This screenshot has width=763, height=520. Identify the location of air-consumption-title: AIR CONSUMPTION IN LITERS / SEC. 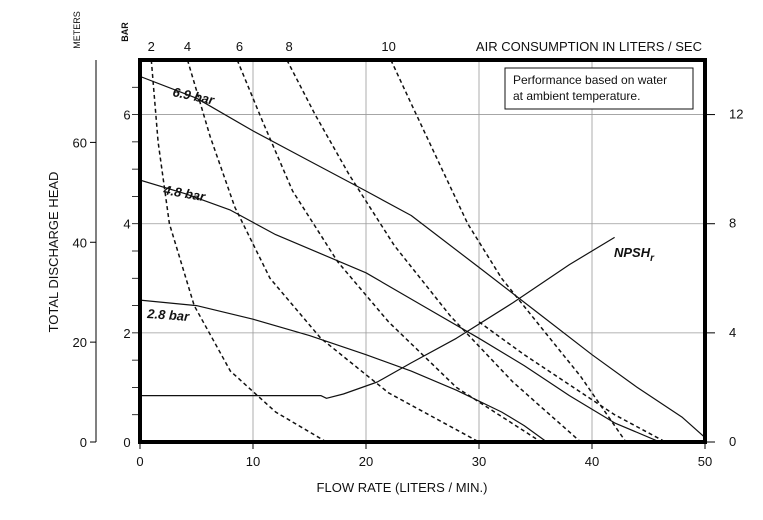
(589, 46).